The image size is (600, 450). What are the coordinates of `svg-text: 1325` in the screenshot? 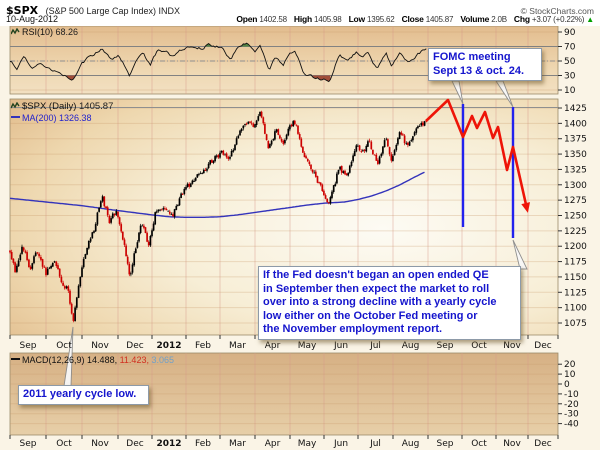 It's located at (575, 170).